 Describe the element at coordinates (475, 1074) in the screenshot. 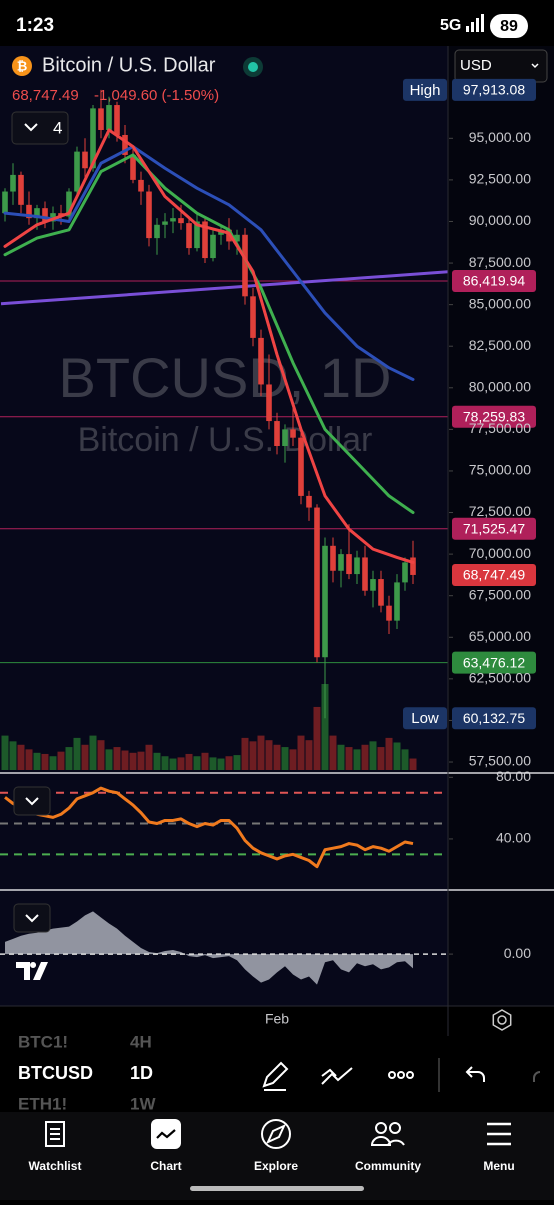

I see `undo` at that location.